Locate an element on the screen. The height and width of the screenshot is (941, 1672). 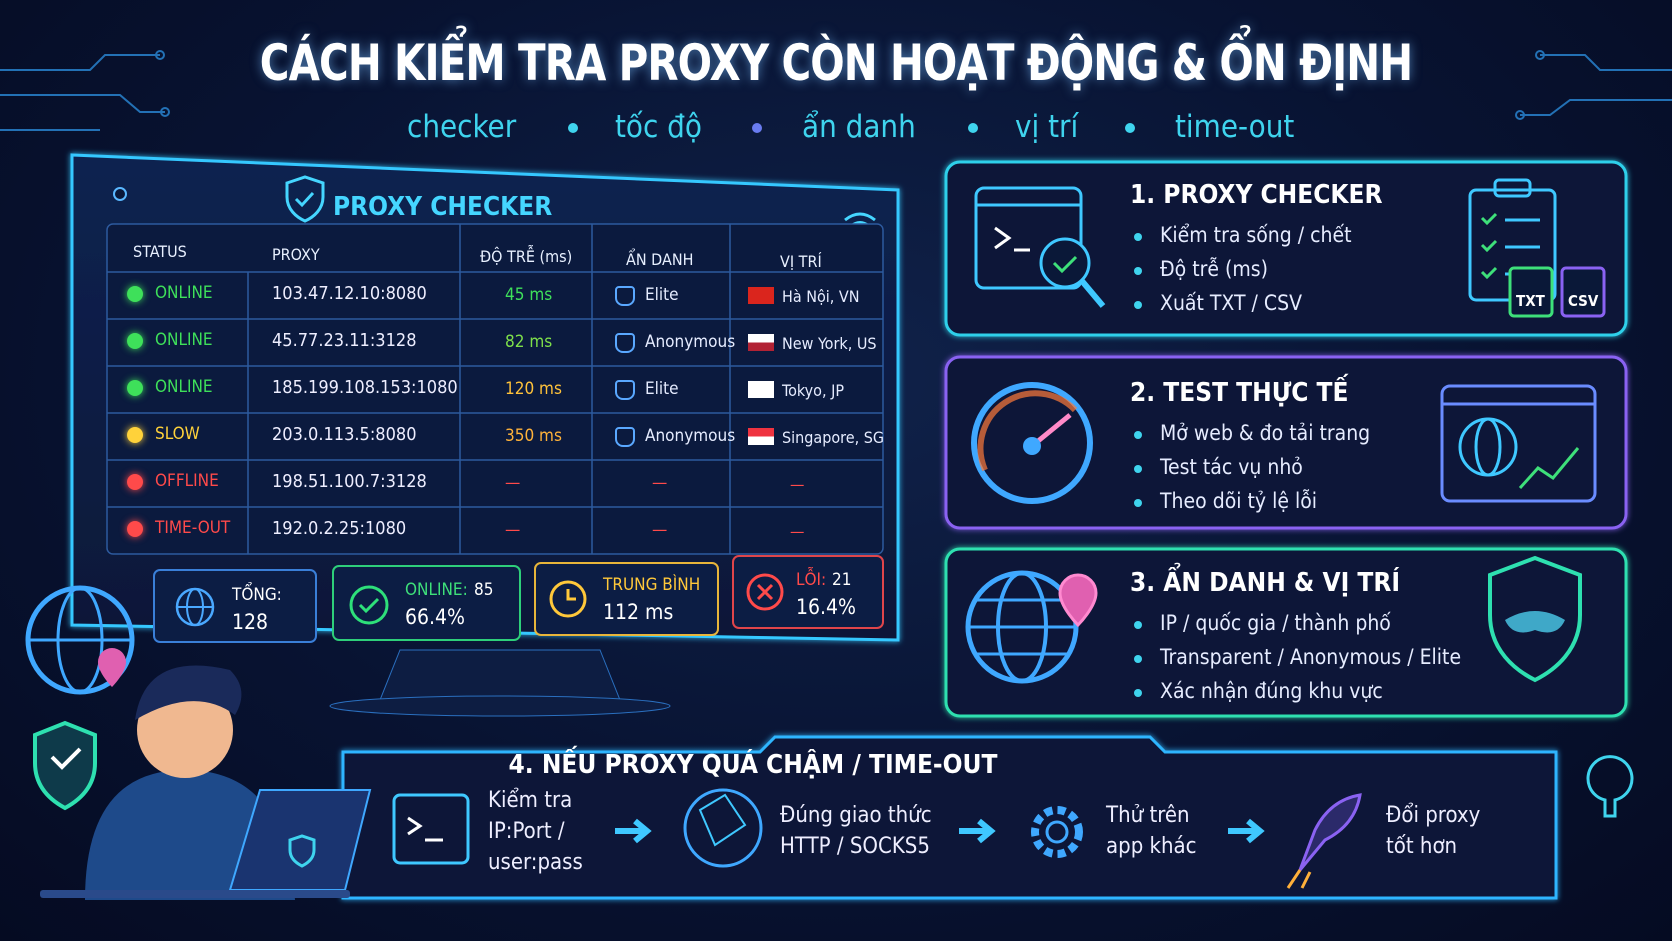
column-header: ĐỘ TRỄ (ms) is located at coordinates (526, 256).